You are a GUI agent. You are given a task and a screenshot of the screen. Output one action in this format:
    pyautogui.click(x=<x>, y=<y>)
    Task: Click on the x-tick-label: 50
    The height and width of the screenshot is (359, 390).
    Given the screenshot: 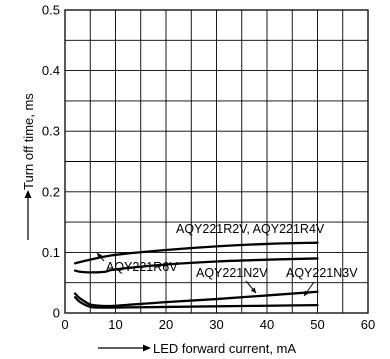 What is the action you would take?
    pyautogui.click(x=317, y=324)
    